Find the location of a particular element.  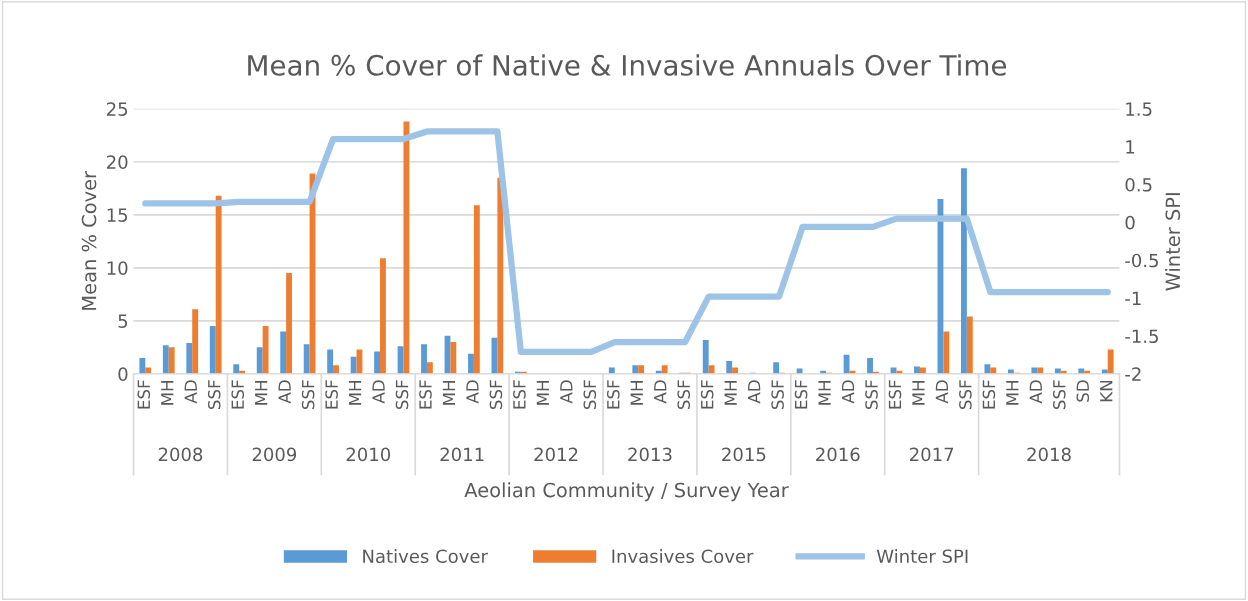

y-tick-label: 10 is located at coordinates (117, 268).